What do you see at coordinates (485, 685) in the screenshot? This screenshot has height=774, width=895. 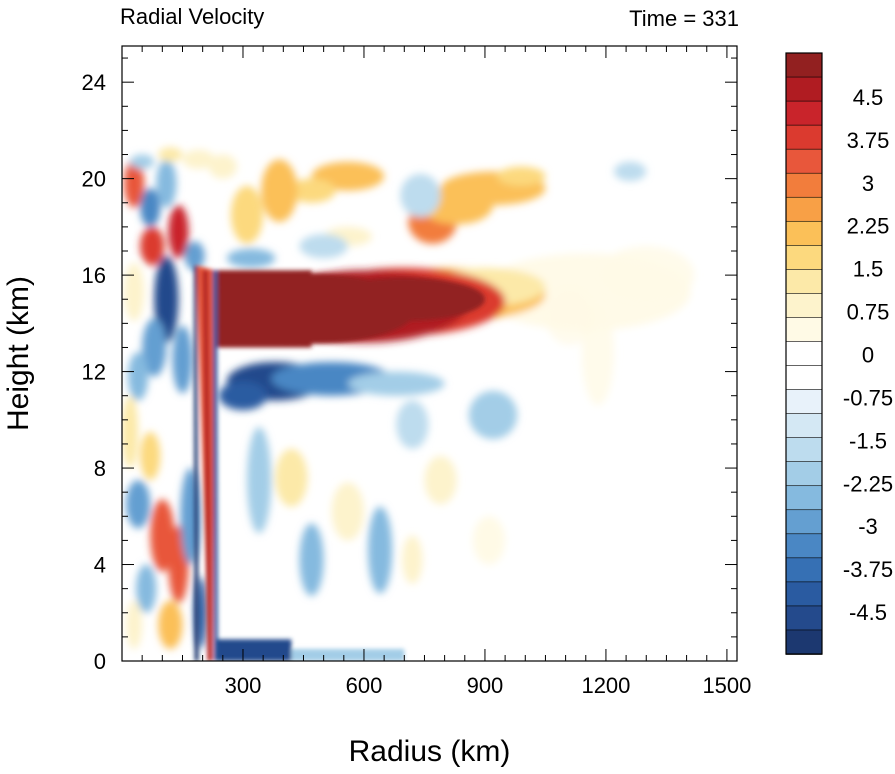 I see `x-tick-label: 900` at bounding box center [485, 685].